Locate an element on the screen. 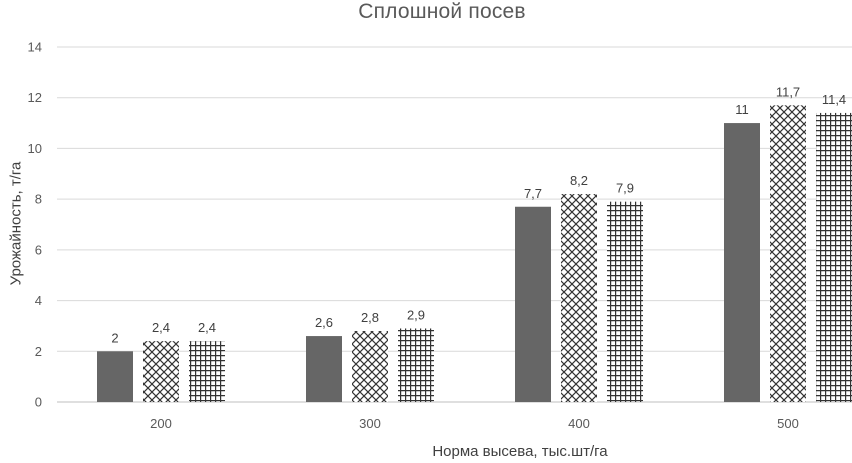 The image size is (852, 463). y-tick-labels: 0 2 4 6 8 10 12 14 is located at coordinates (35, 225).